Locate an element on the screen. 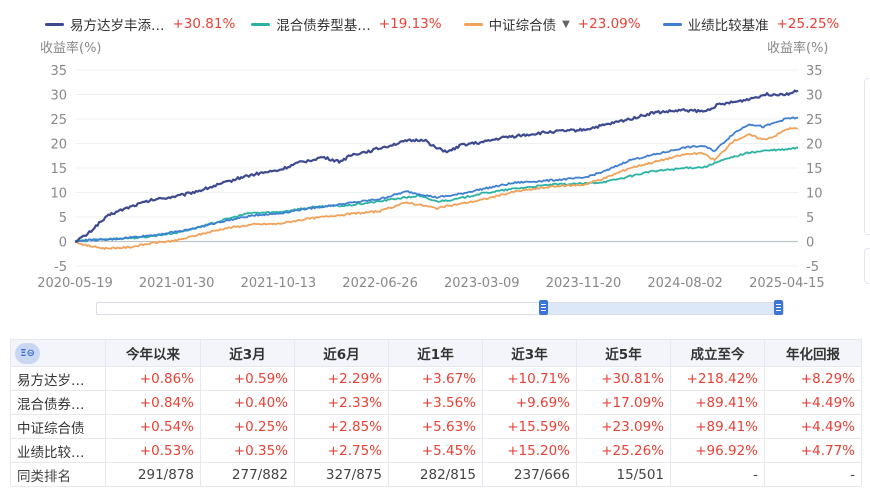 This screenshot has width=870, height=490. y-tick-label-left: 20 is located at coordinates (58, 145).